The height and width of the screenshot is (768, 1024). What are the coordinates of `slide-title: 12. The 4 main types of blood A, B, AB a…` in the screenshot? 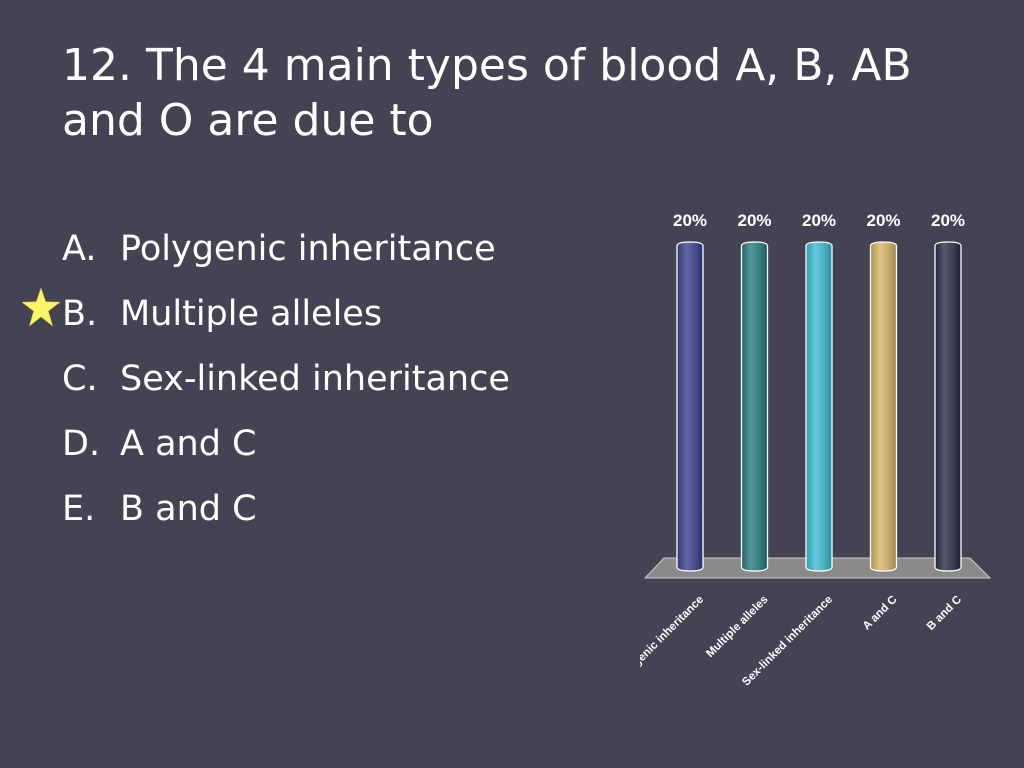 It's located at (487, 93).